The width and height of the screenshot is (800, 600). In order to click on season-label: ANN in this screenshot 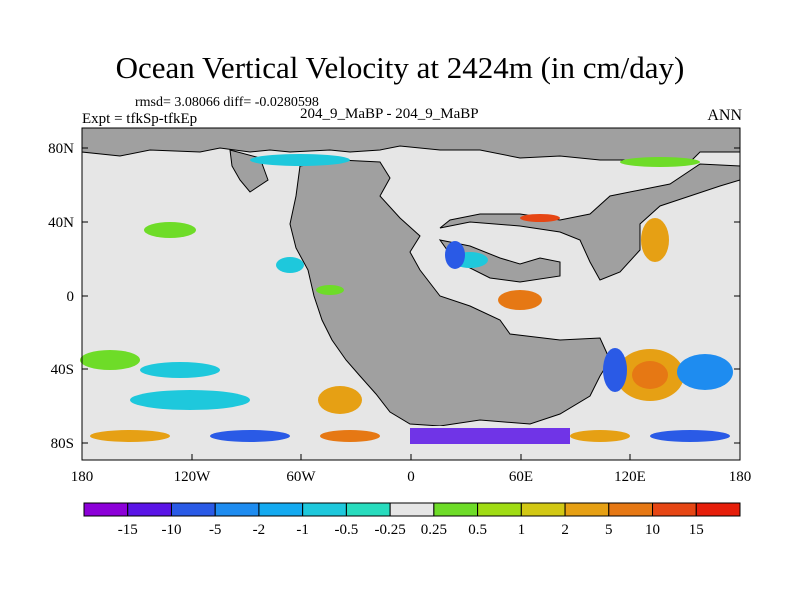, I will do `click(724, 115)`.